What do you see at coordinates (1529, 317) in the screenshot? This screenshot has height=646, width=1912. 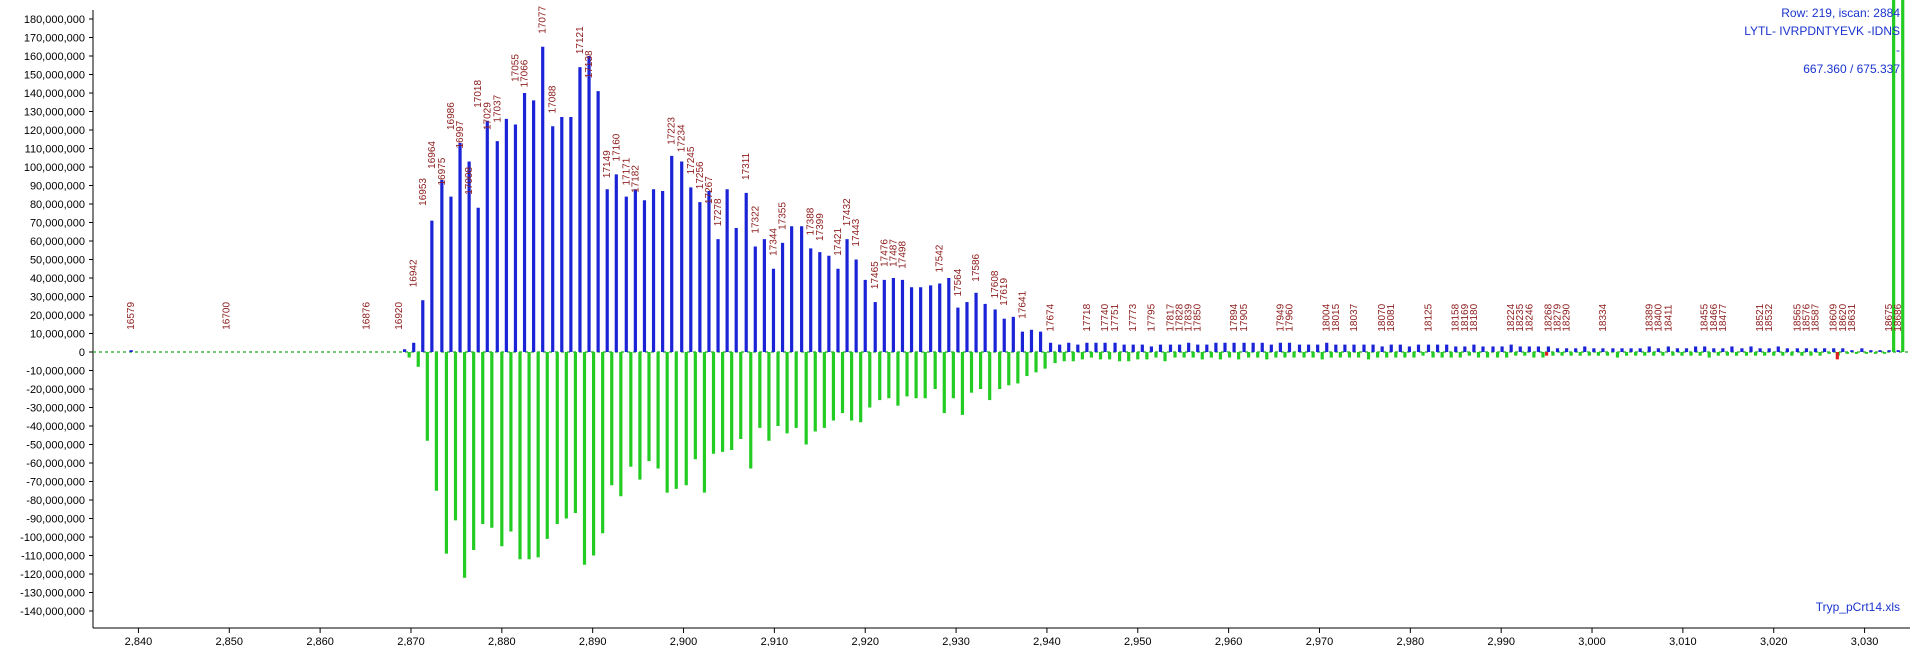 I see `scan-number-label: 18246` at bounding box center [1529, 317].